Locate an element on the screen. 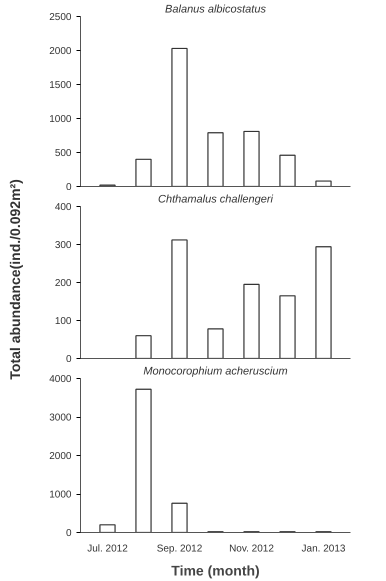  y-tick-label: 400 is located at coordinates (63, 207).